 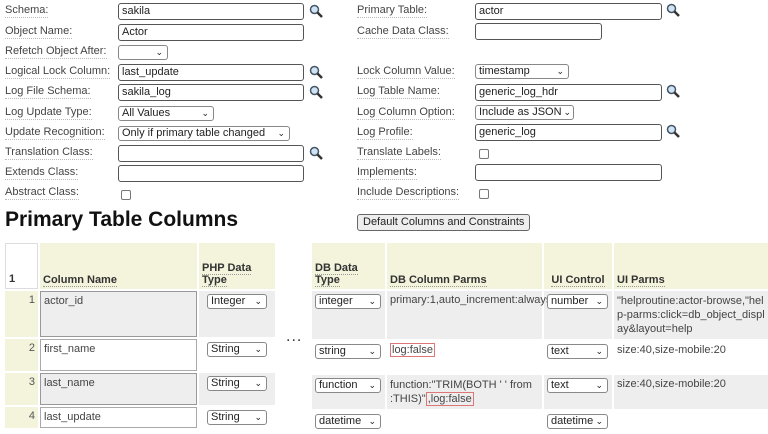 What do you see at coordinates (48, 113) in the screenshot?
I see `log-update-type-label: Log Update Type:` at bounding box center [48, 113].